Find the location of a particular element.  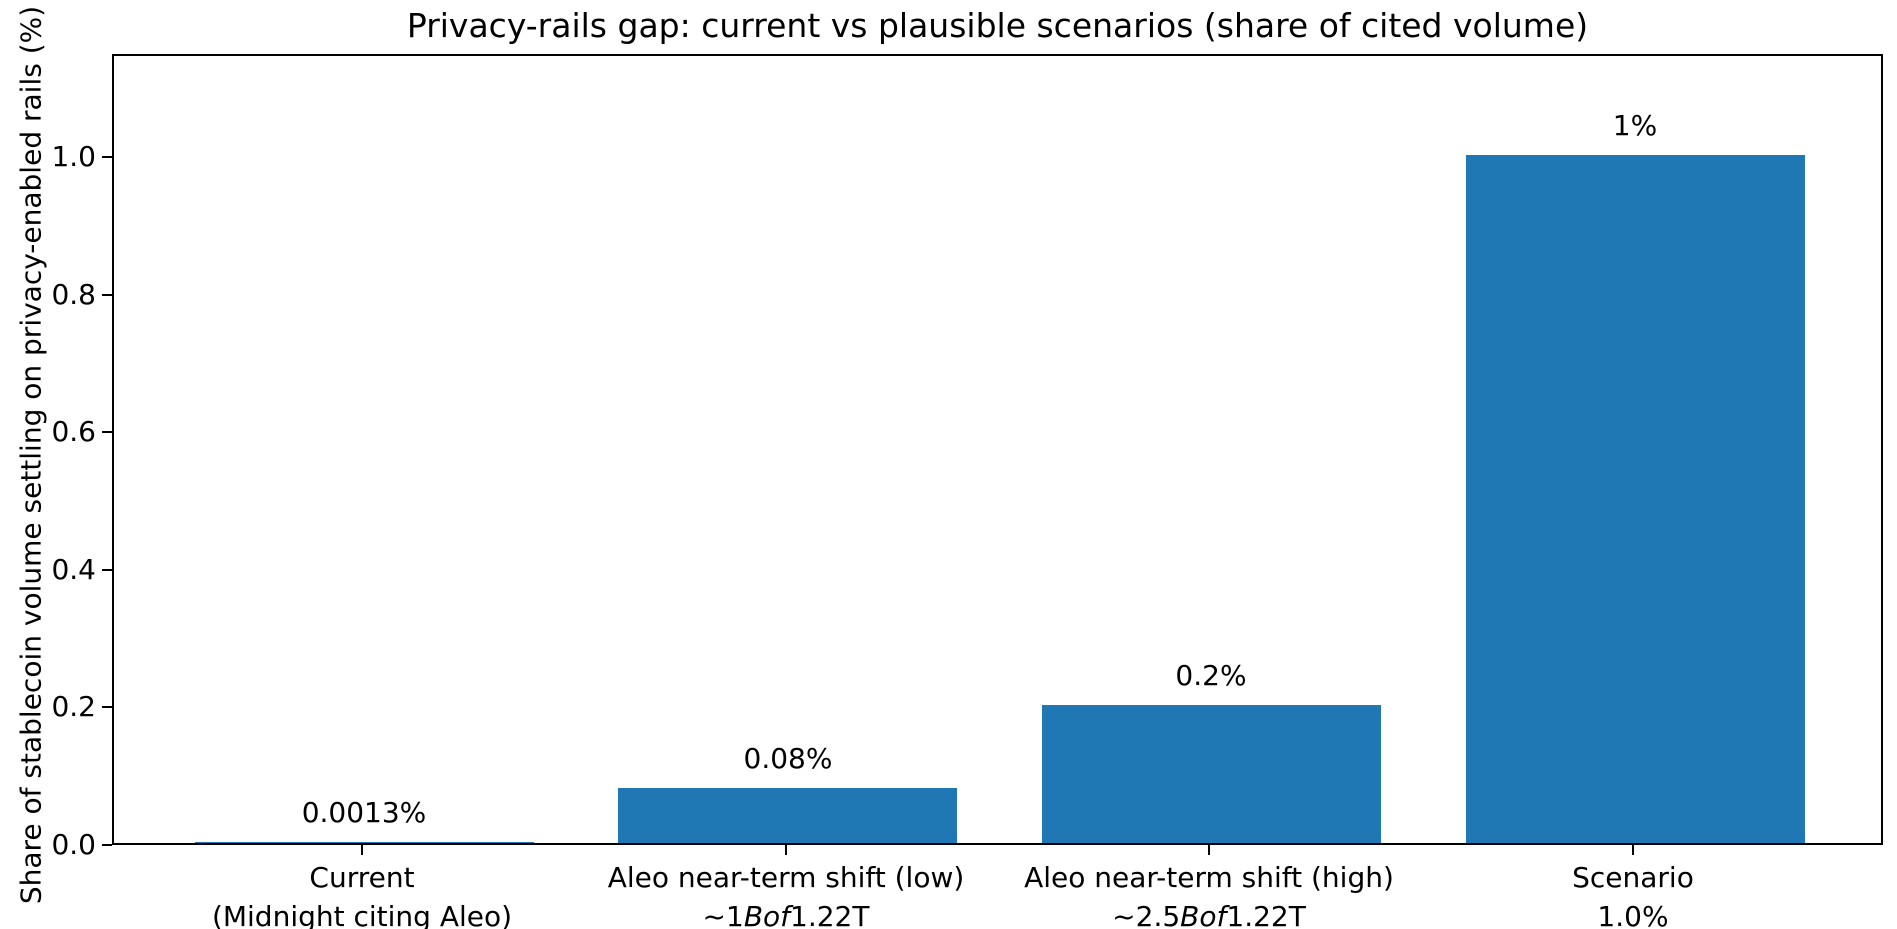

bar-value-label: 0.08% is located at coordinates (788, 758).